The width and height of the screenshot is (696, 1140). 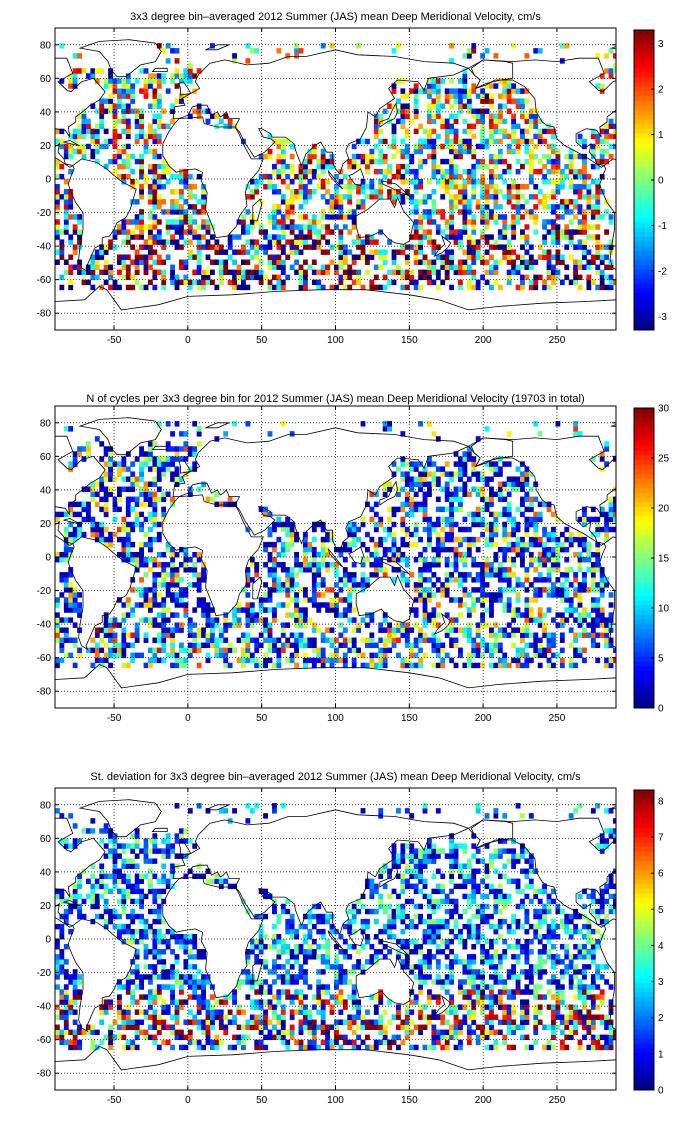 I want to click on cell--81--27, so click(x=71, y=600).